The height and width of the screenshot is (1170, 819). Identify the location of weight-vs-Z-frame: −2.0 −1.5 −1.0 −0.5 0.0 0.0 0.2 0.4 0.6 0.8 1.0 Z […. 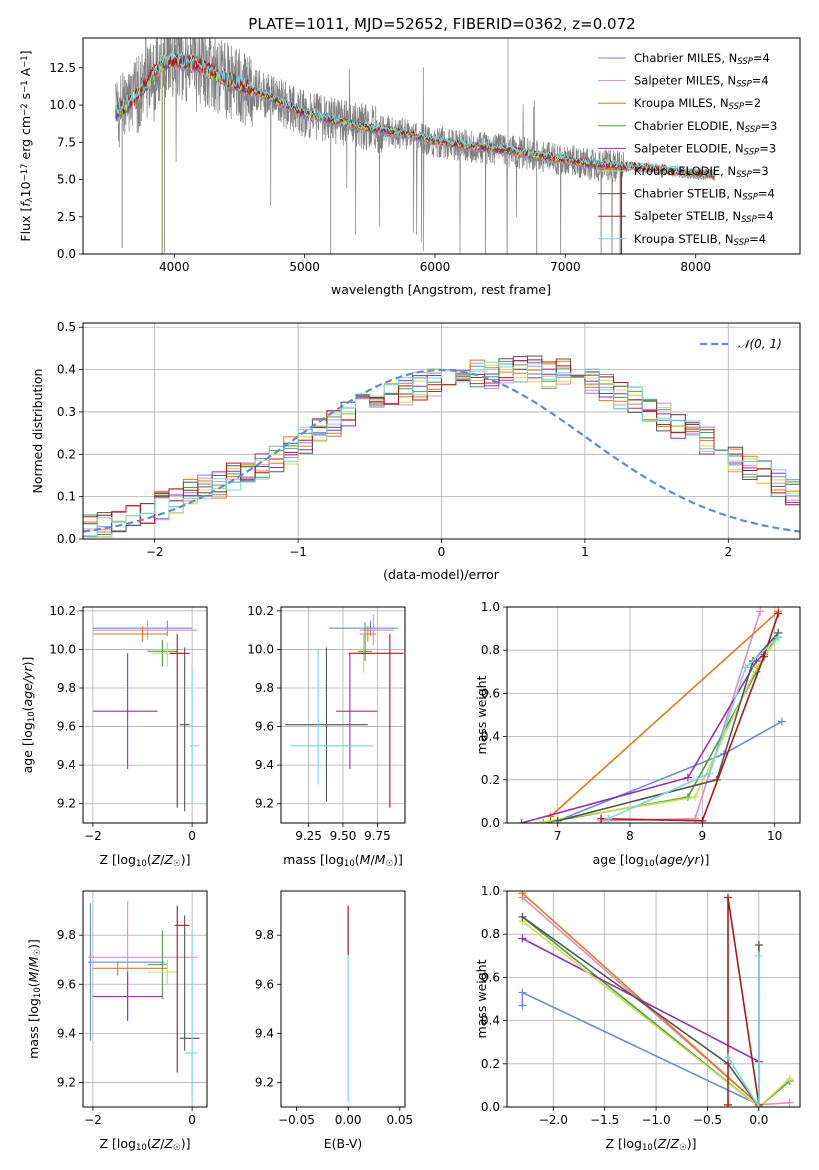
(637, 1018).